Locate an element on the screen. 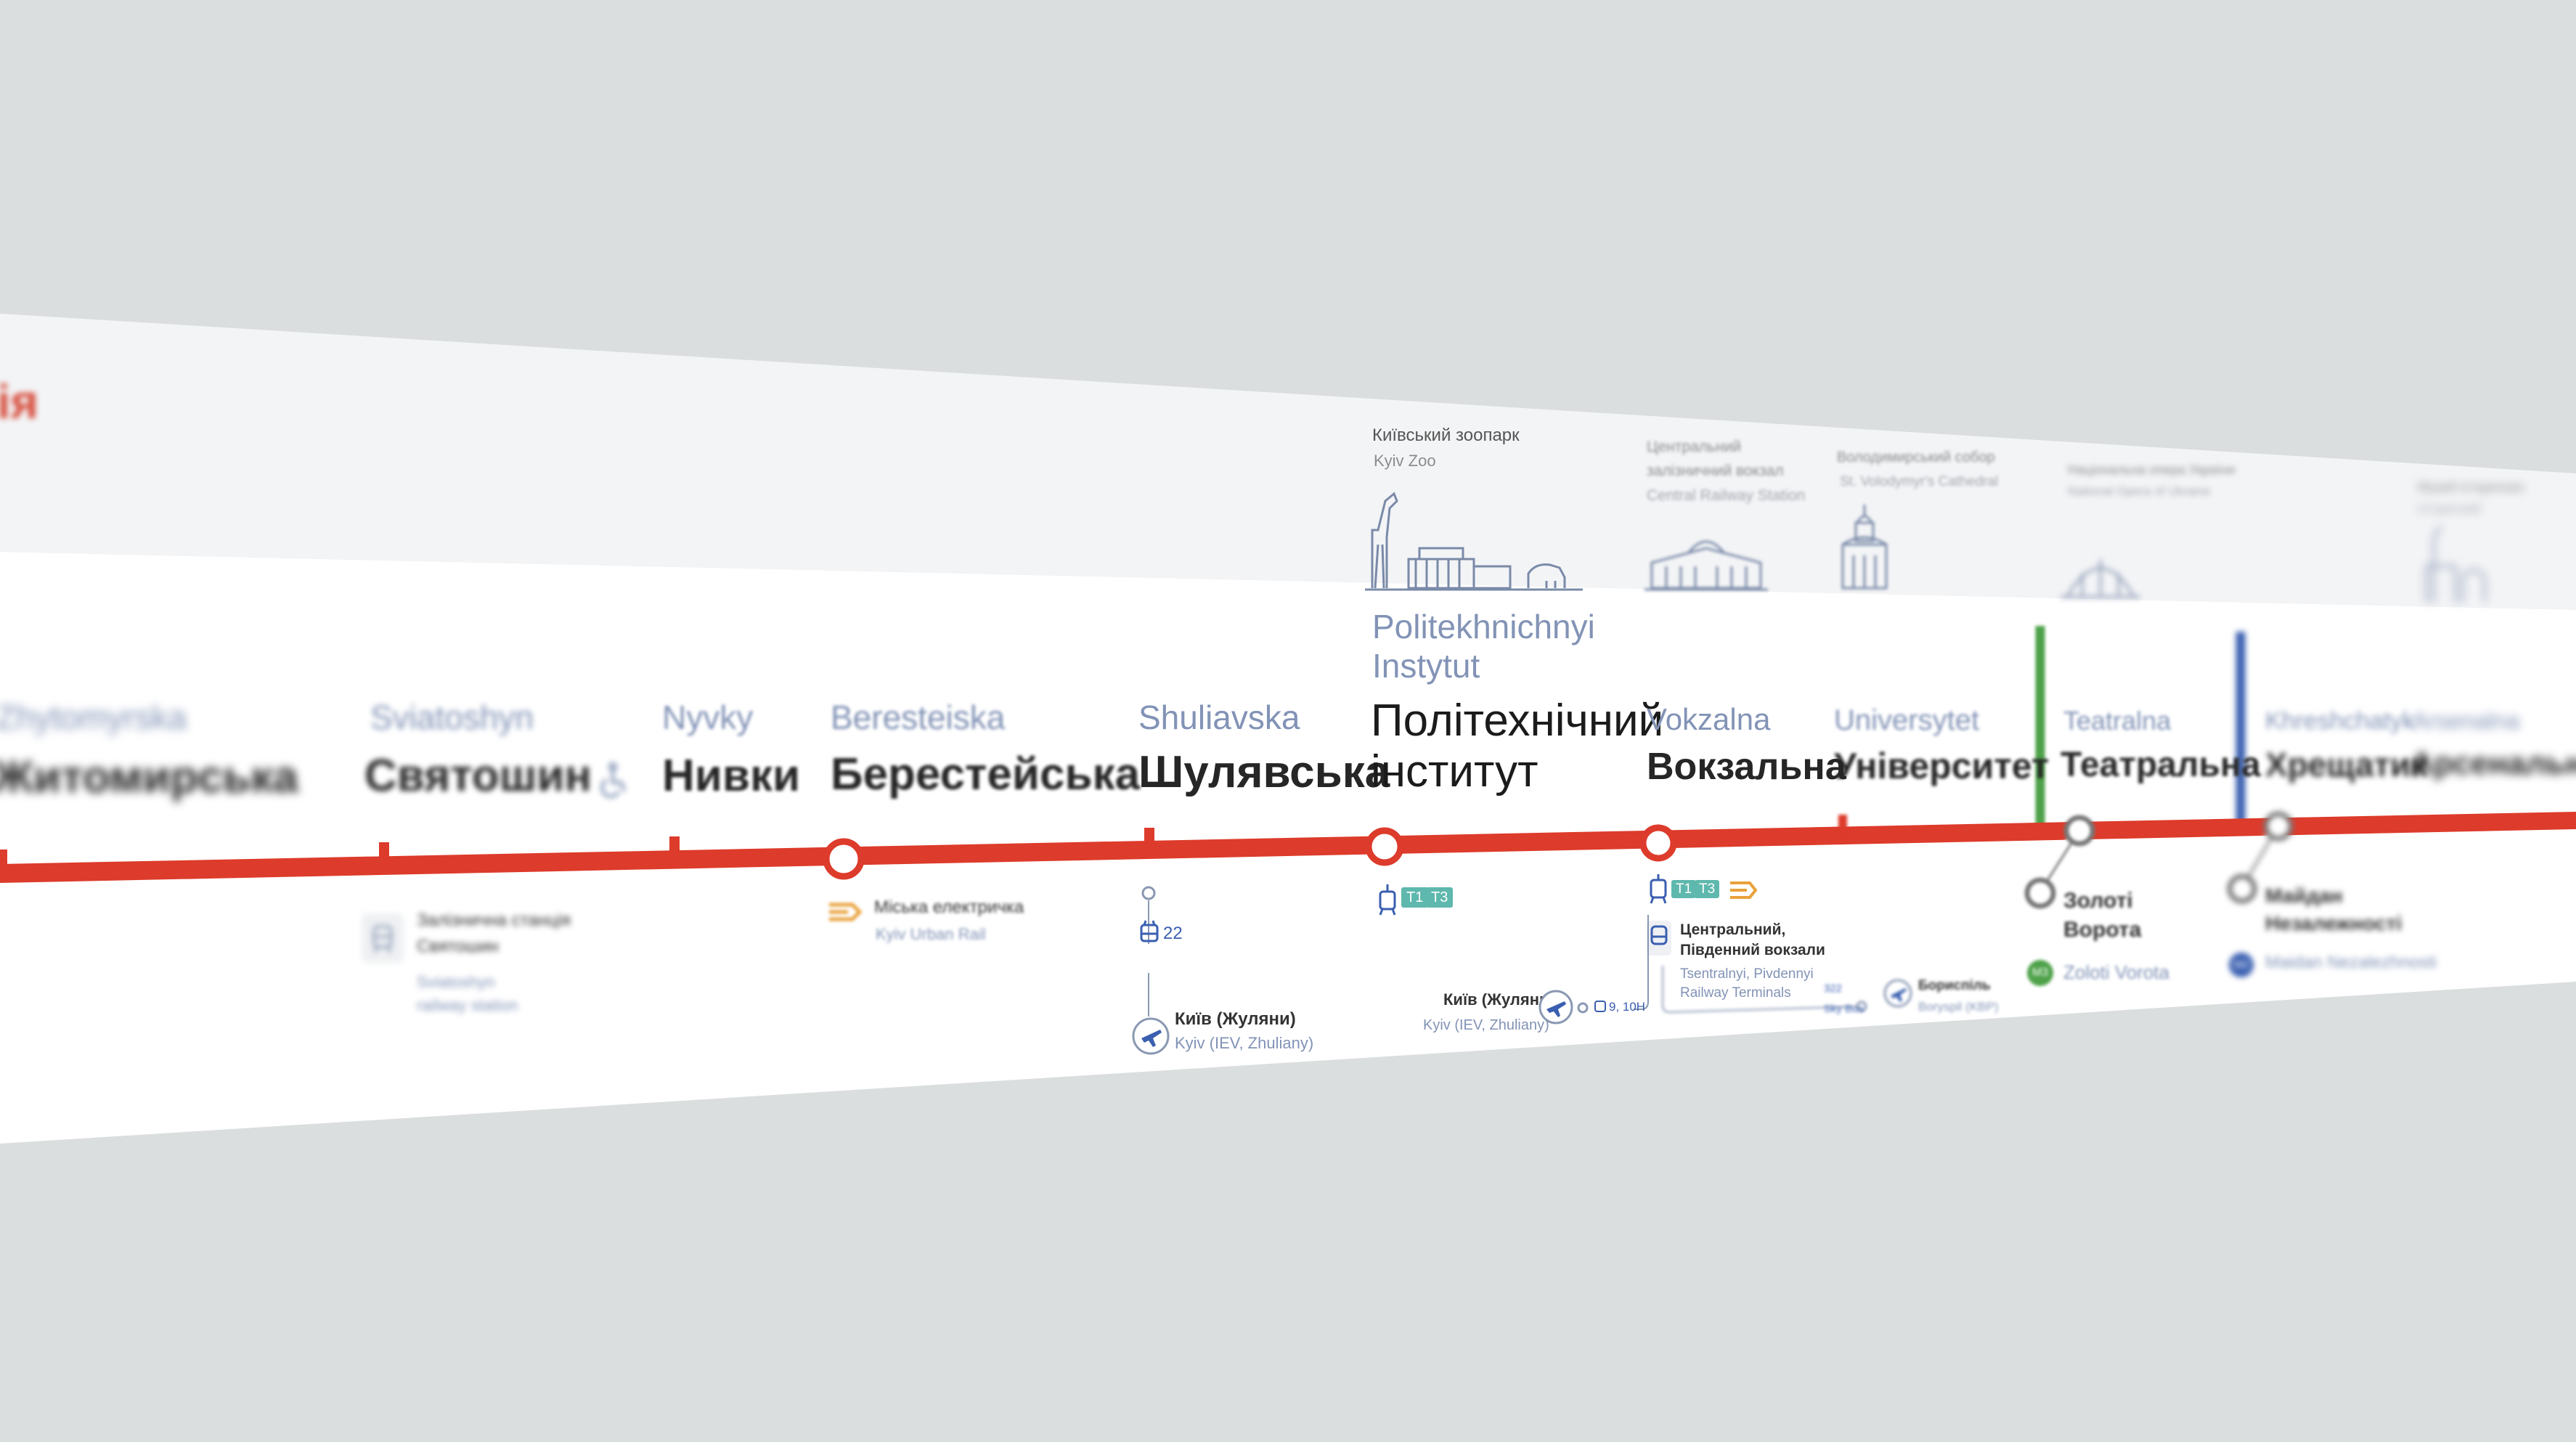 Image resolution: width=2576 pixels, height=1442 pixels. station-shuliavska-lat: Shuliavska is located at coordinates (1219, 717).